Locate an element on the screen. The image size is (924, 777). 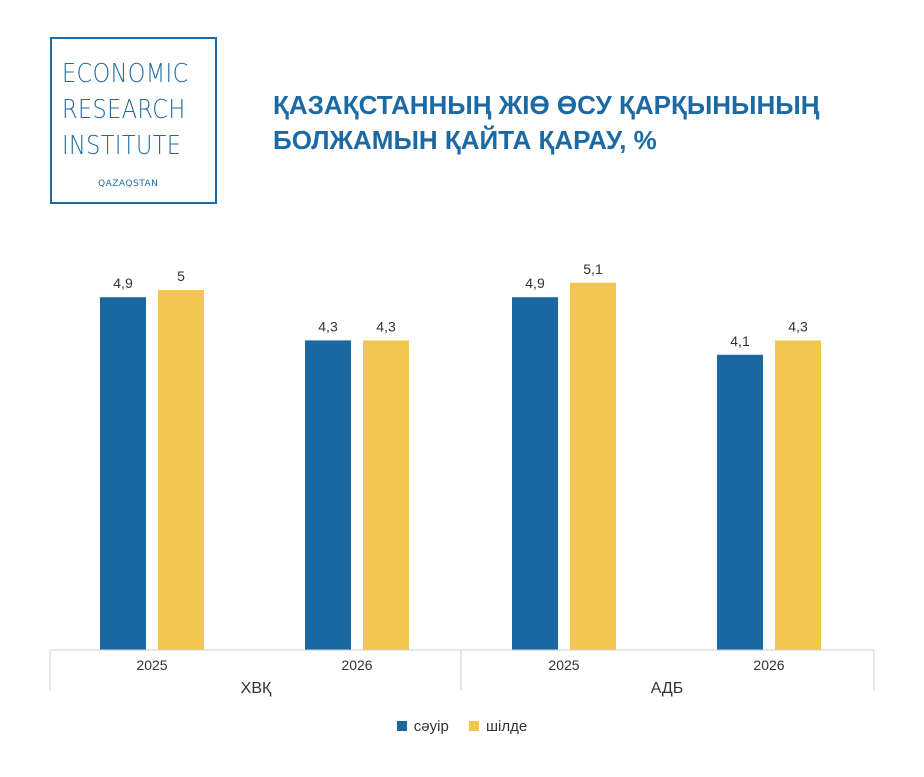
data-label-series-1-cat-1: 4,9 is located at coordinates (123, 283).